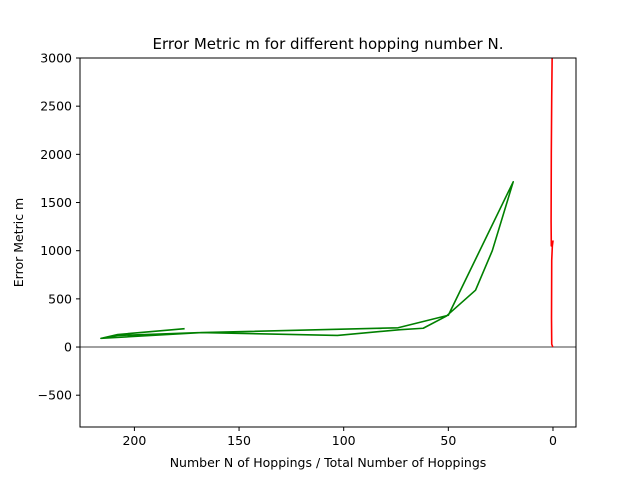  I want to click on y-tick-label: 500, so click(60, 298).